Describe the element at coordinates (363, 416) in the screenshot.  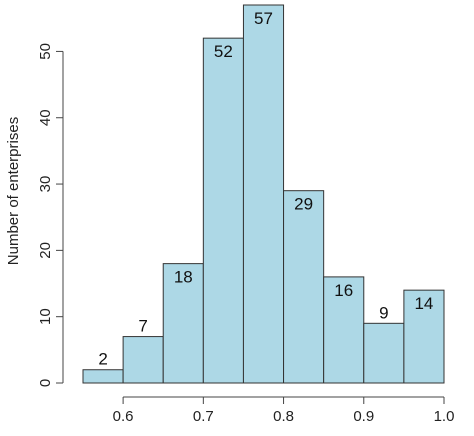
I see `x-tick-label: 0.9` at that location.